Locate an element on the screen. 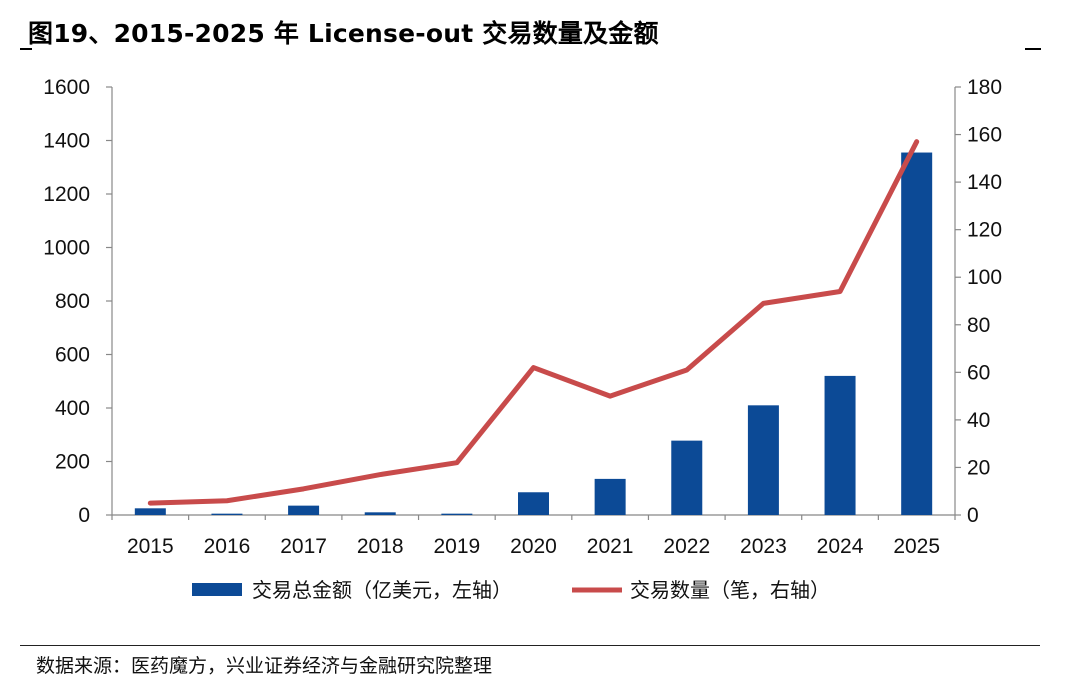  line-point-2022 is located at coordinates (687, 370).